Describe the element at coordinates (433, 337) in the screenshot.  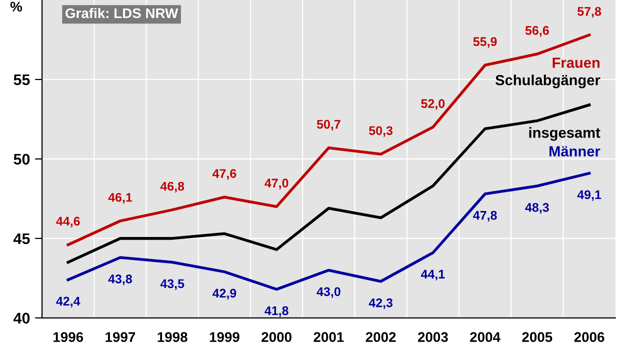
I see `x-tick-label: 2003` at that location.